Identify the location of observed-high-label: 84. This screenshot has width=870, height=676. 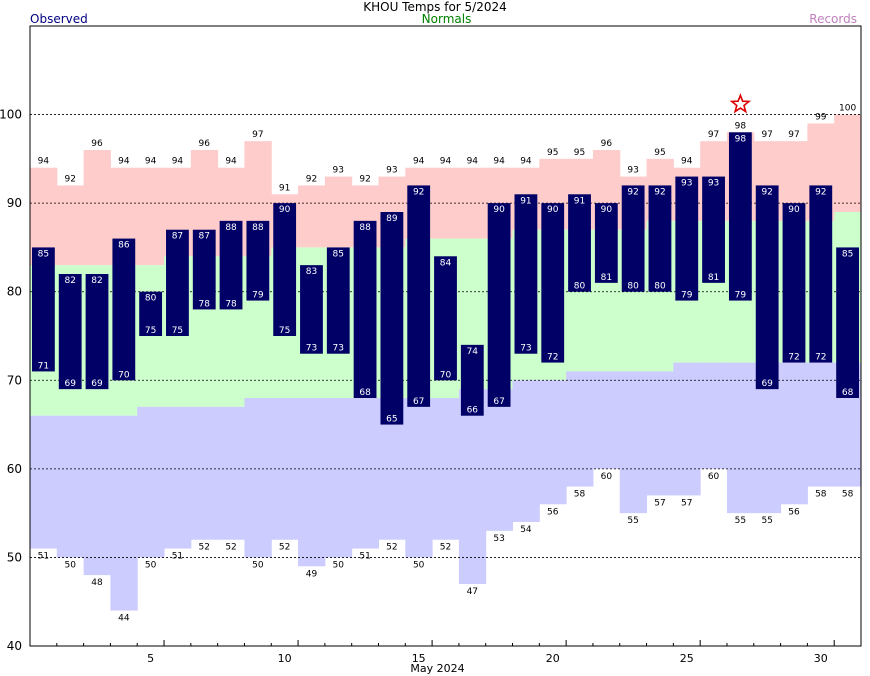
(446, 263).